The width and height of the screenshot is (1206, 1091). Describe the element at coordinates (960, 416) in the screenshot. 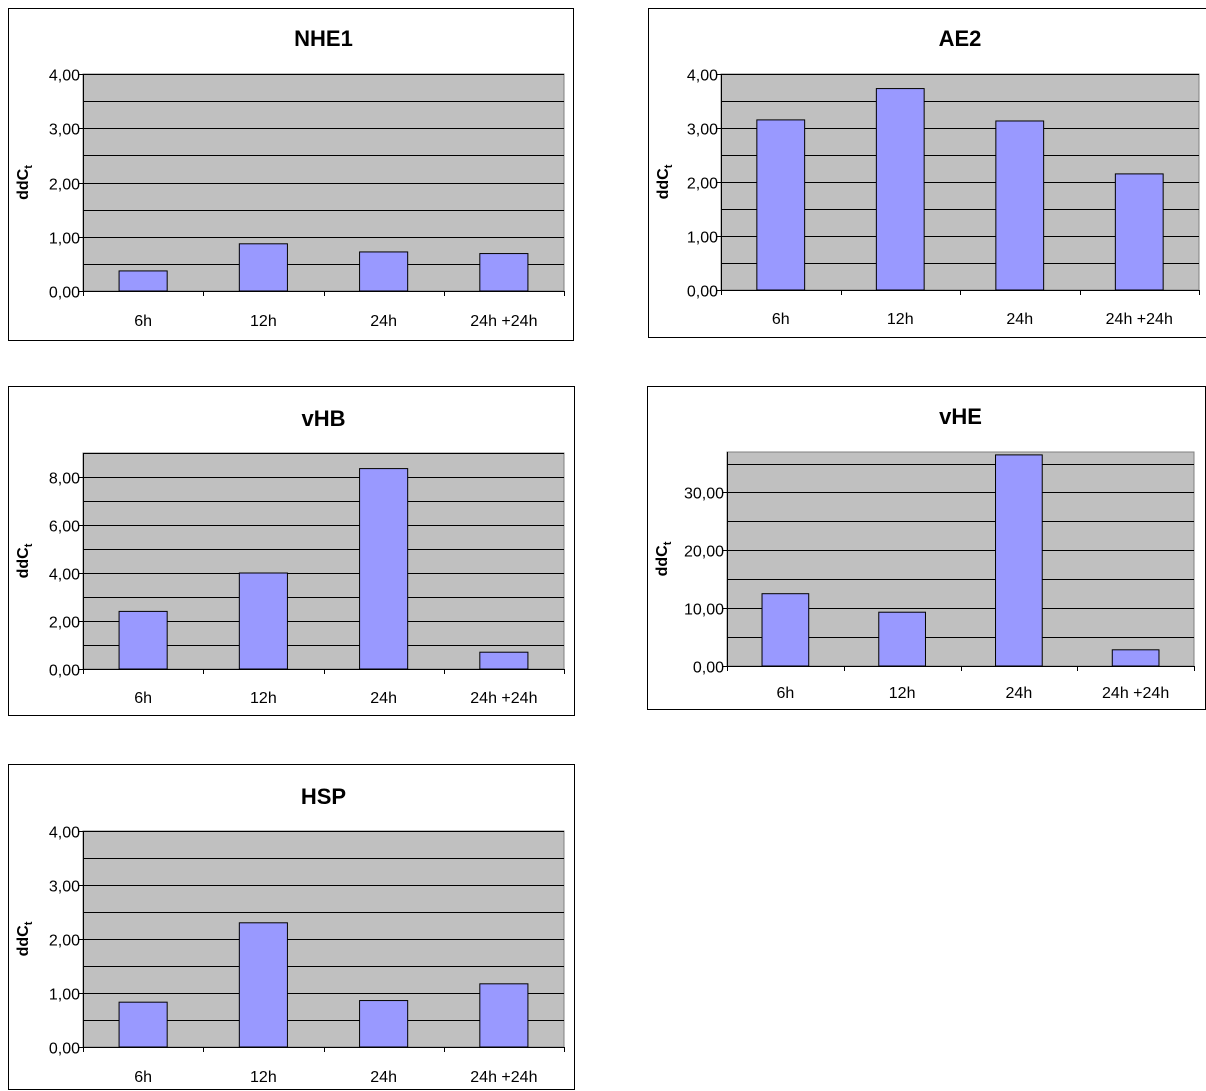

I see `chart-title: vHE` at that location.